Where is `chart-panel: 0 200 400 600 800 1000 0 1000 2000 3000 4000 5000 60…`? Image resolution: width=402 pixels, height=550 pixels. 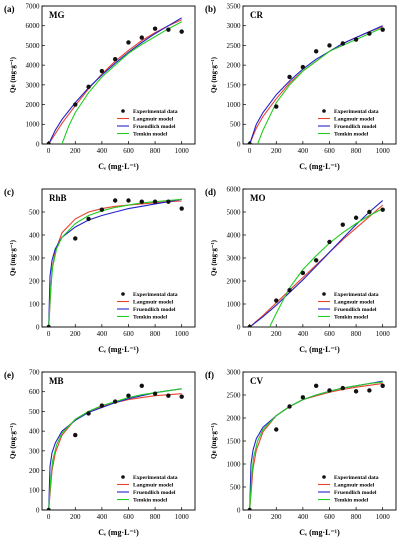 chart-panel: 0 200 400 600 800 1000 0 1000 2000 3000 4000 5000 60… is located at coordinates (301, 269).